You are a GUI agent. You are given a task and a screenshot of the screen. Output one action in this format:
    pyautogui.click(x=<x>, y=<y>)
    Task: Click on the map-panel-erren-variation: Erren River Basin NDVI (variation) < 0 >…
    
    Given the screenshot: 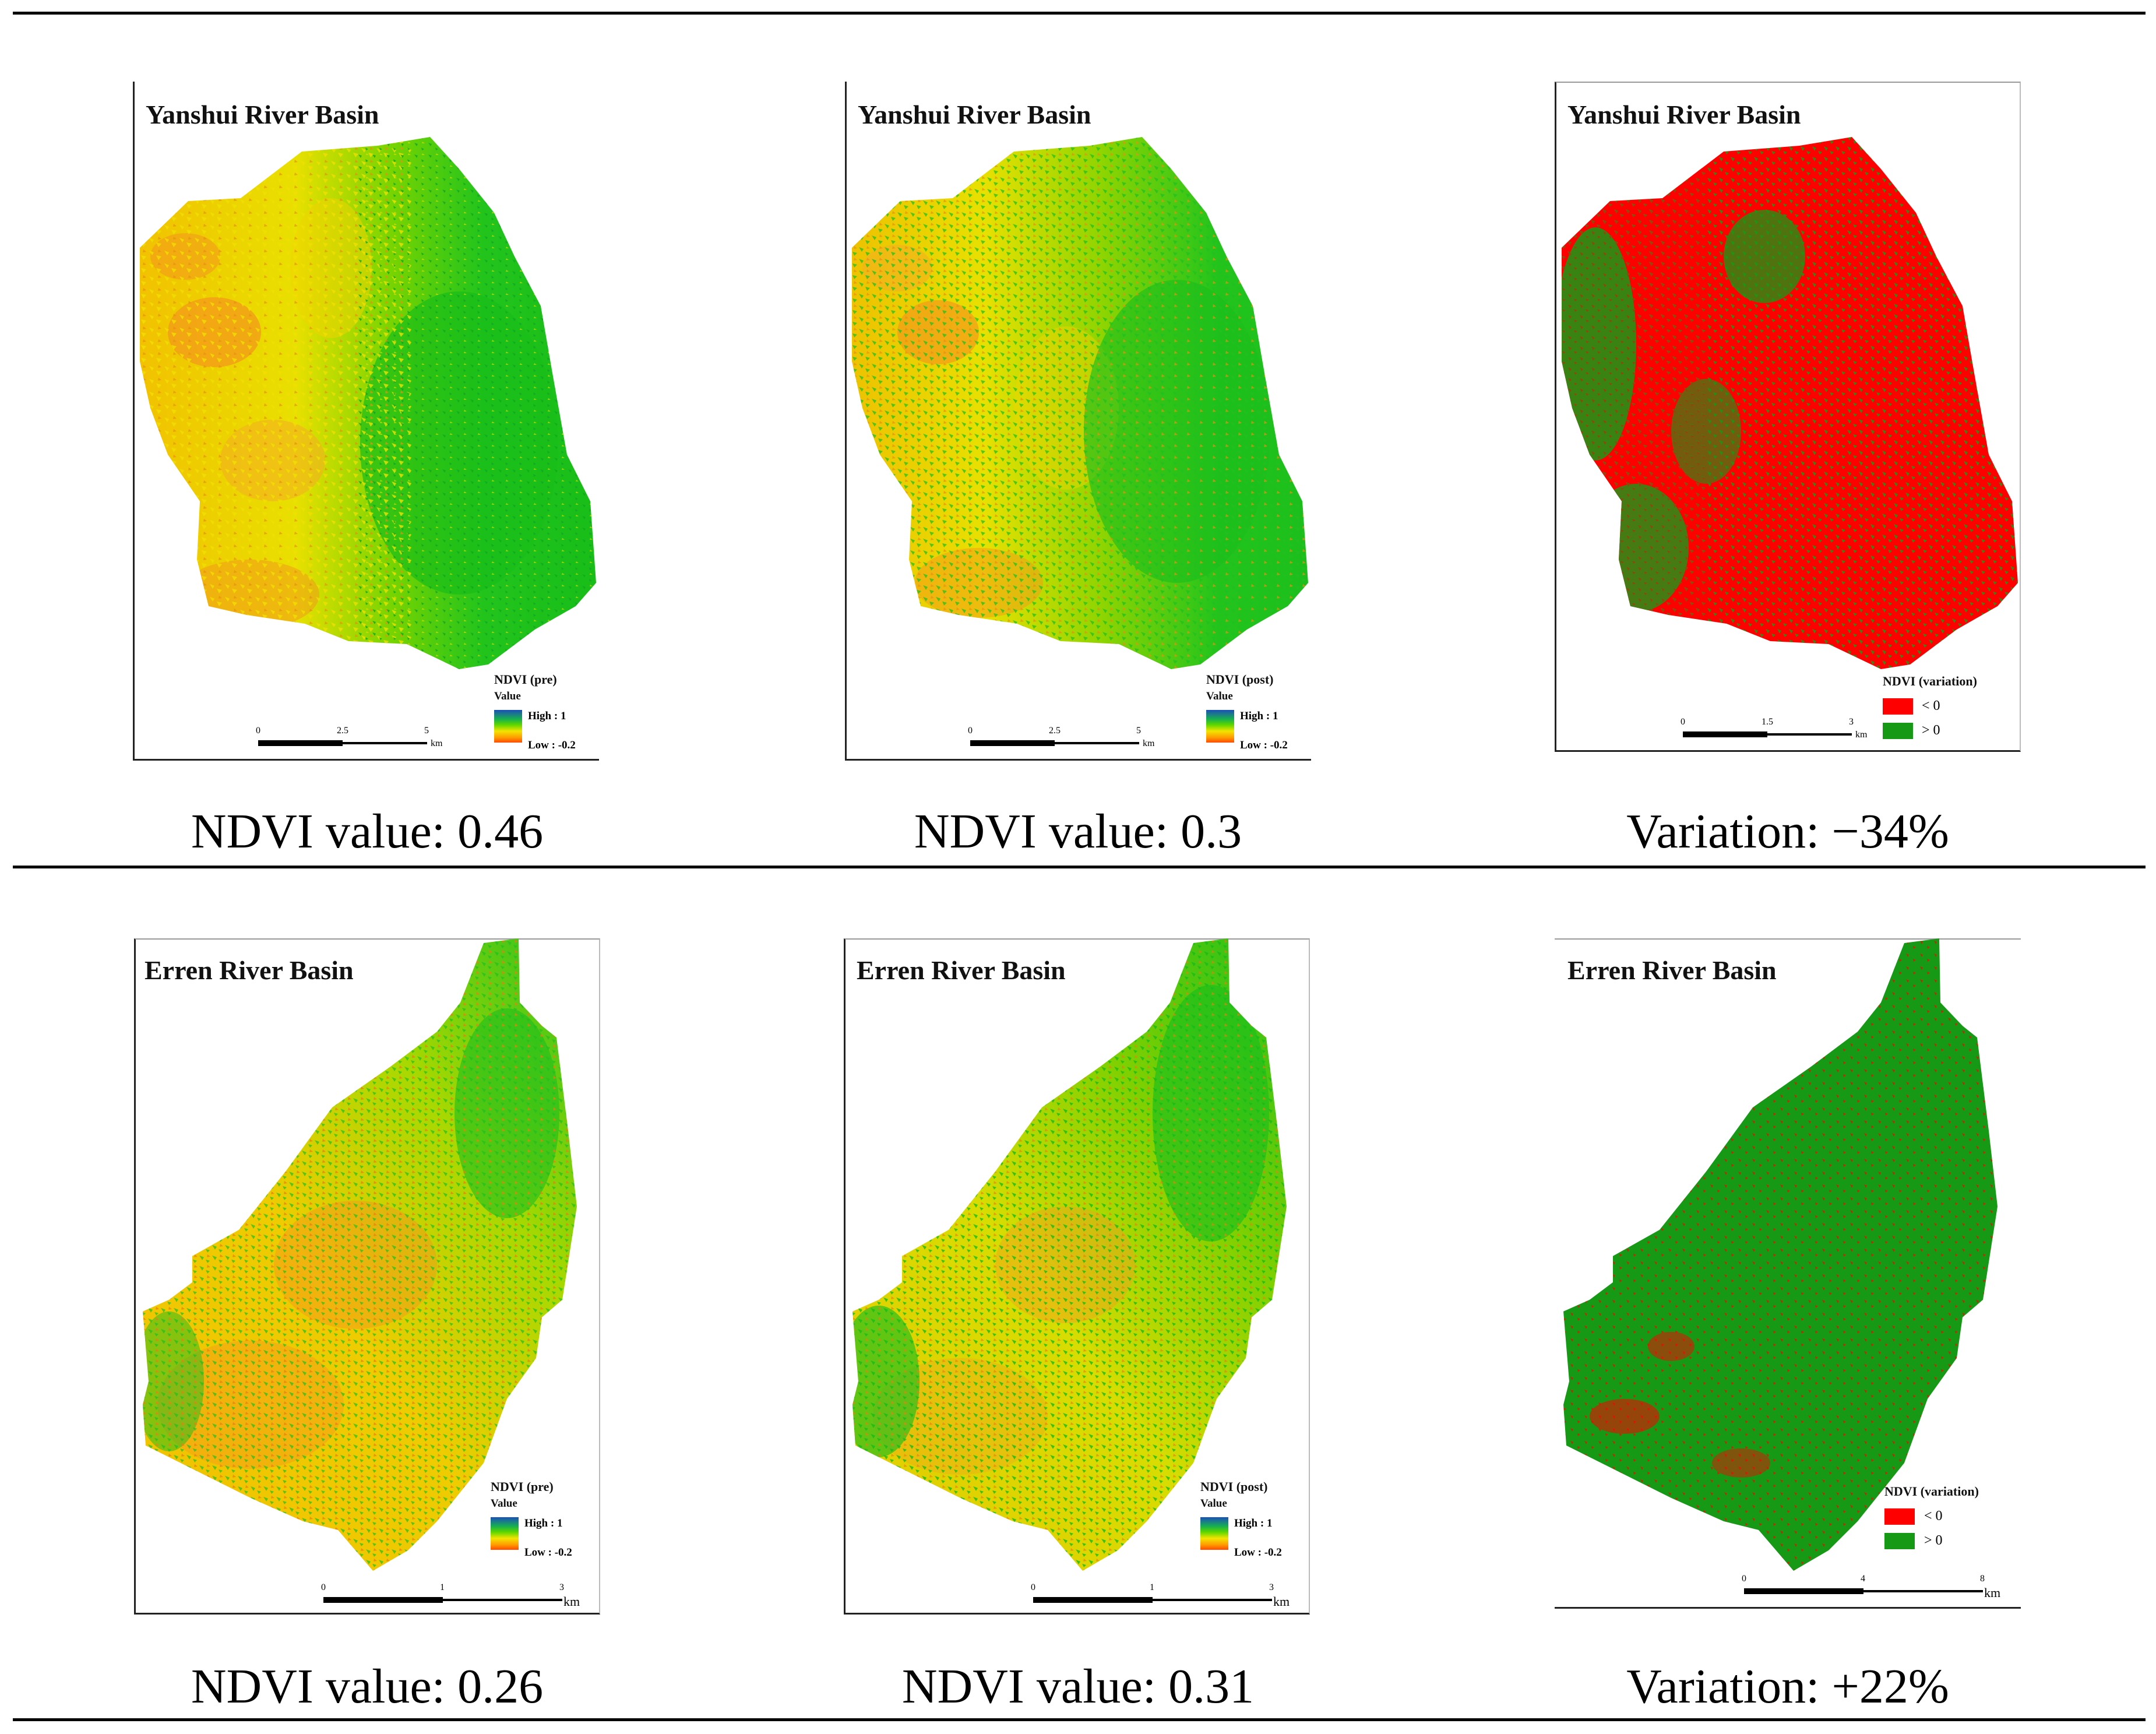 What is the action you would take?
    pyautogui.click(x=1788, y=1273)
    